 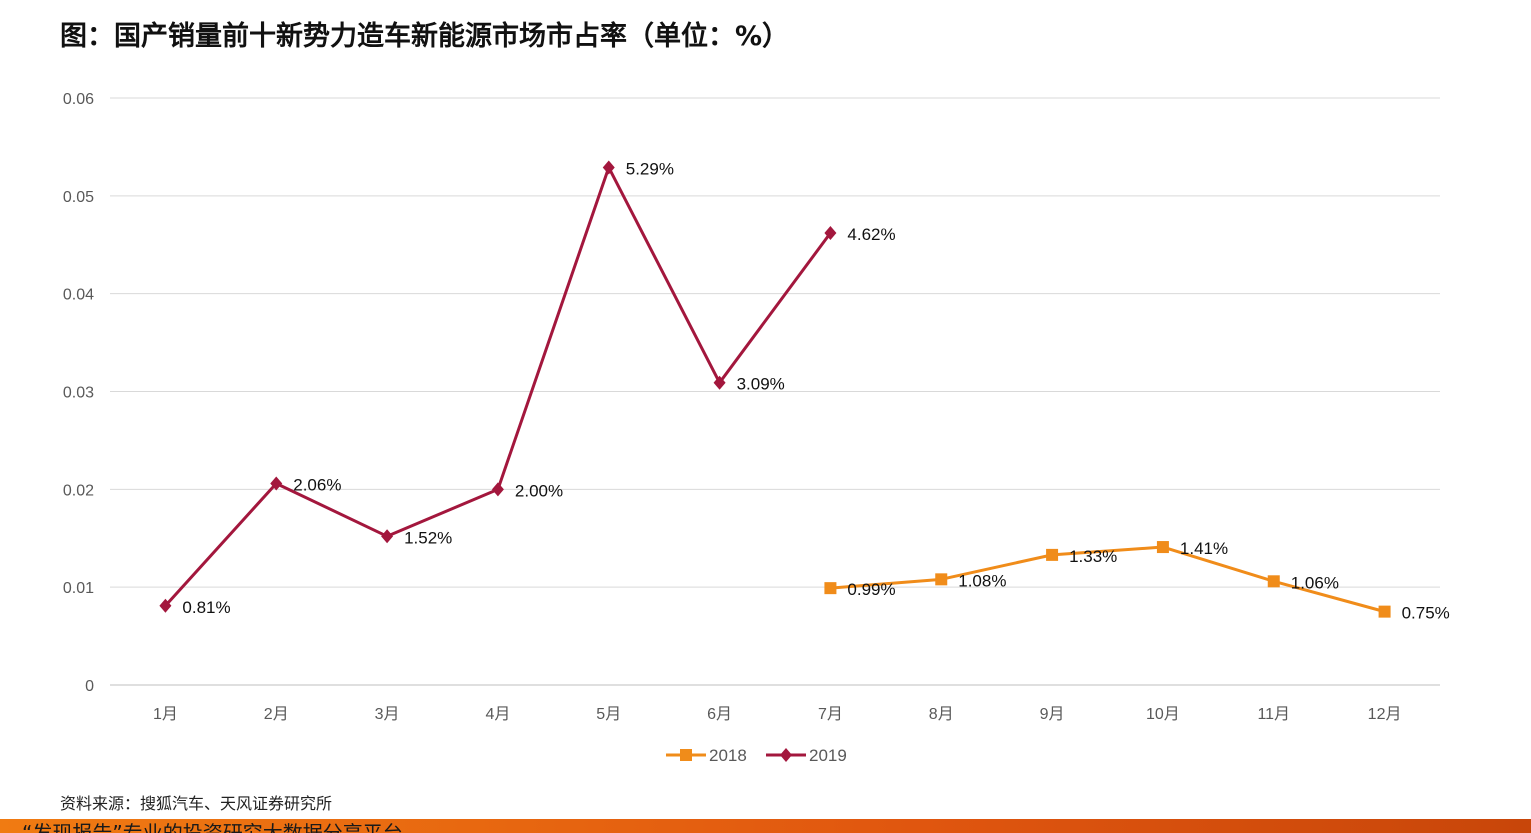 I want to click on legend-marker-diamond, so click(x=786, y=755).